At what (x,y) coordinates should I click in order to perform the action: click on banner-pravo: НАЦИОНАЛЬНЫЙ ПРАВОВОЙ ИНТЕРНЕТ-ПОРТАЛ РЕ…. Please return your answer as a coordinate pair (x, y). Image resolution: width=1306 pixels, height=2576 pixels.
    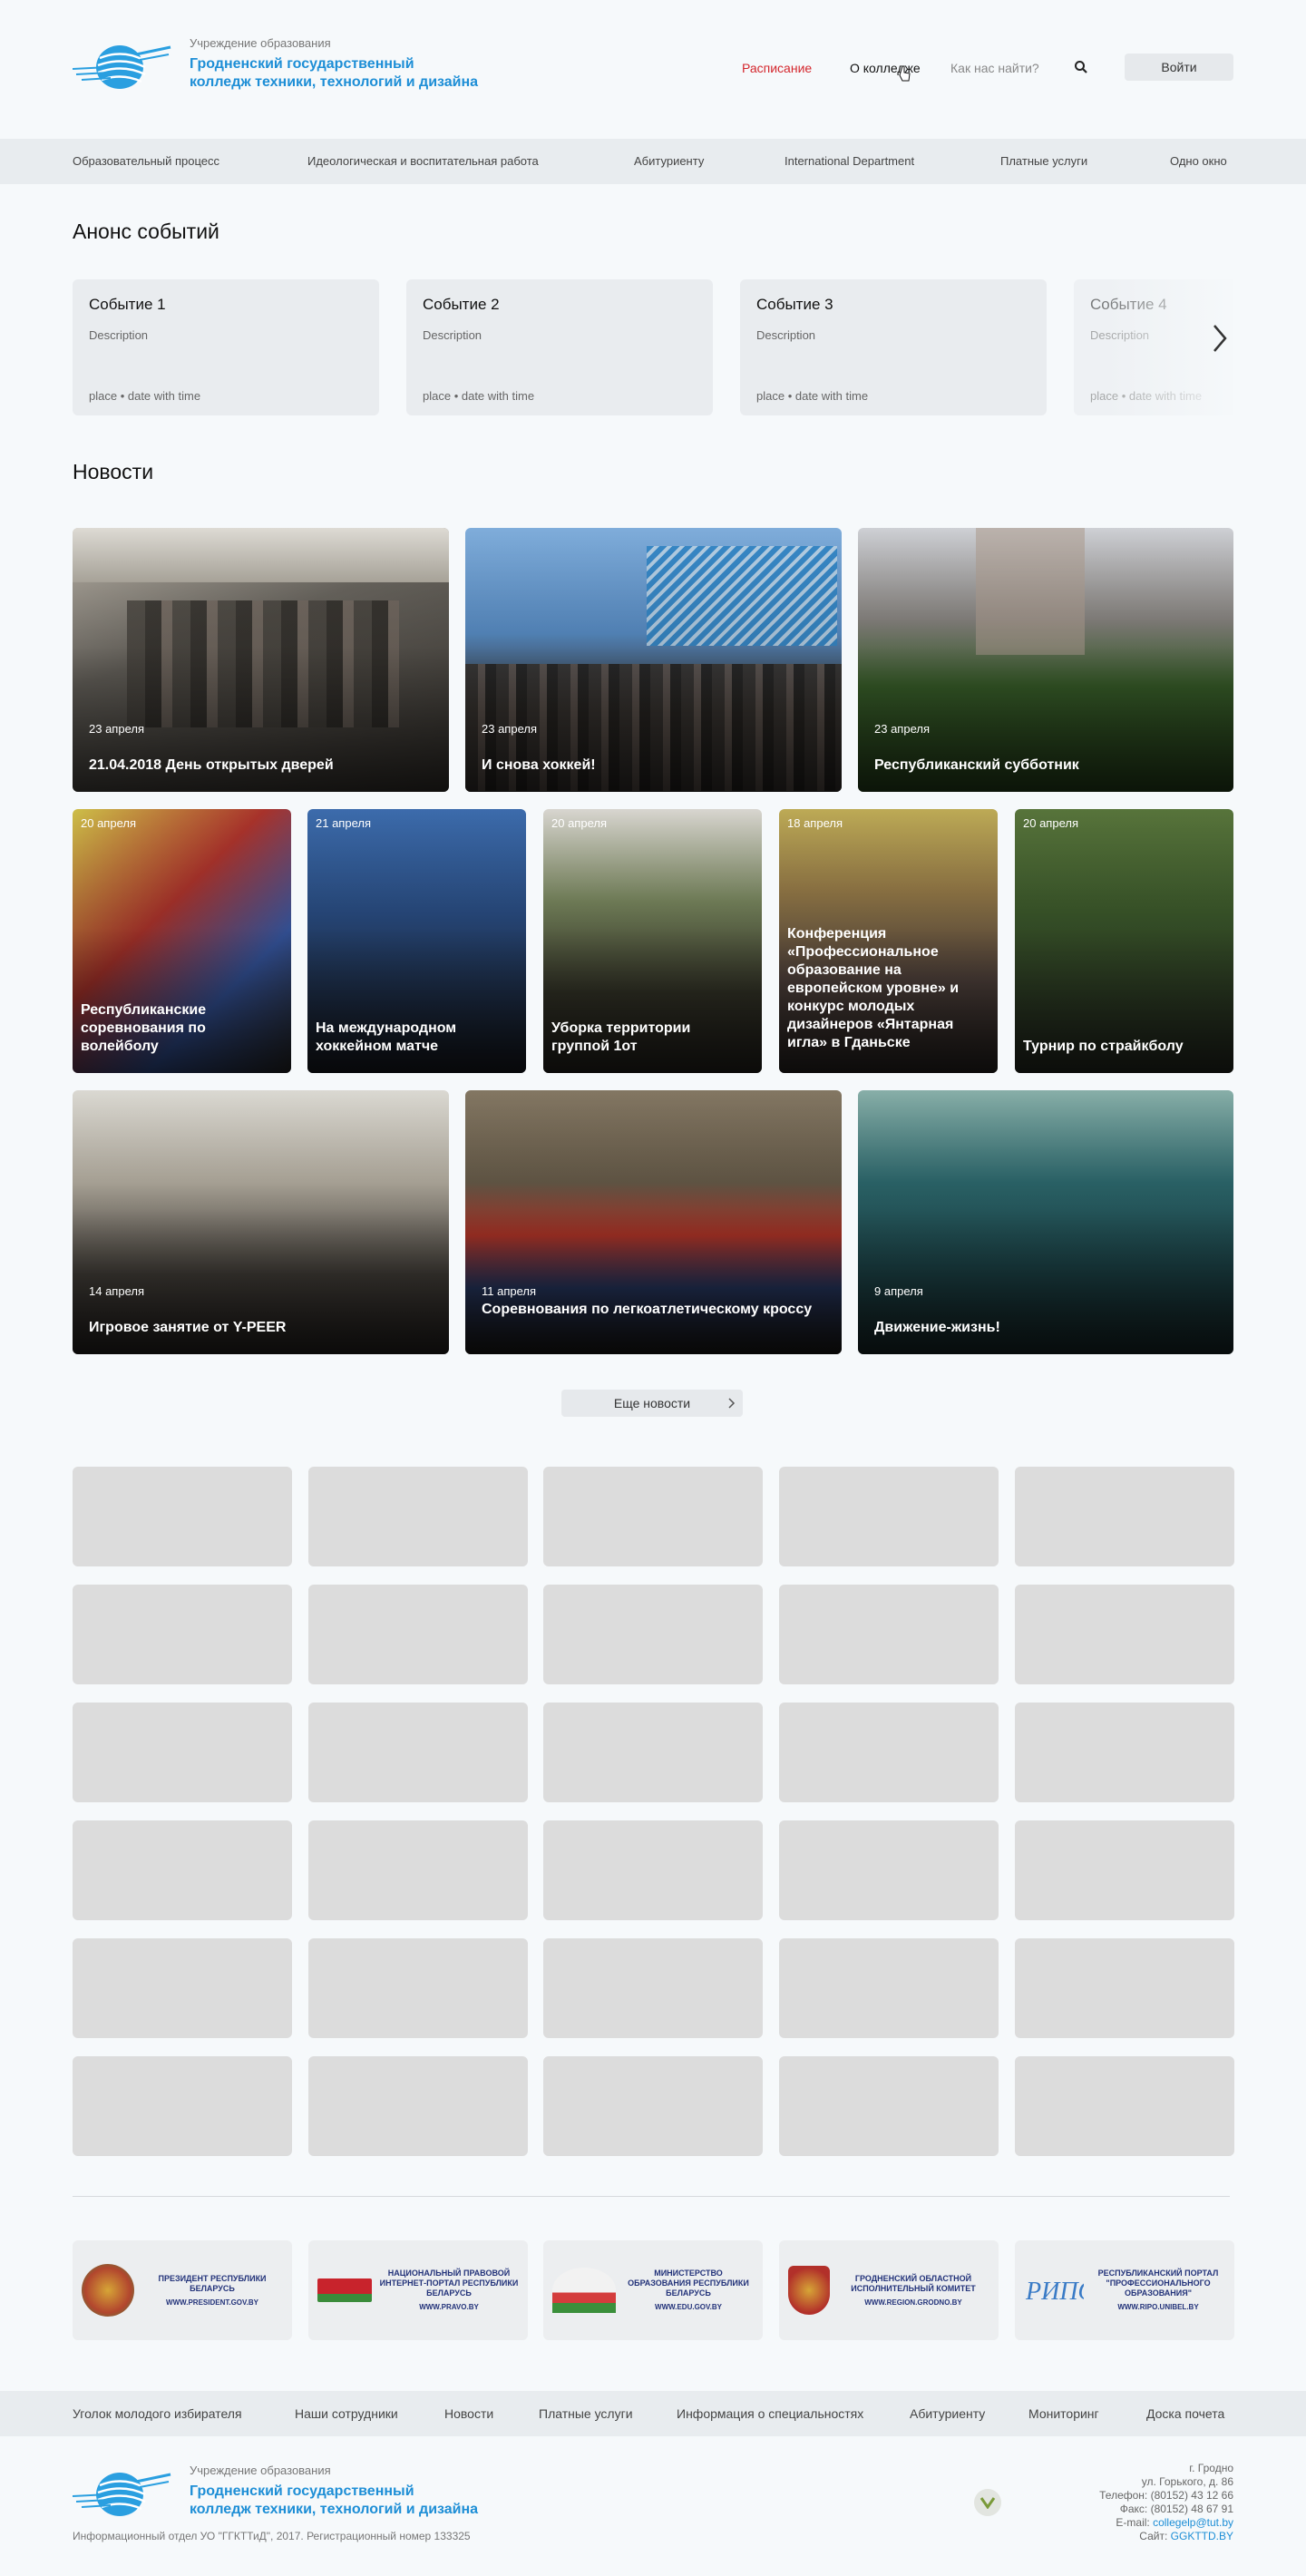
    Looking at the image, I should click on (418, 2290).